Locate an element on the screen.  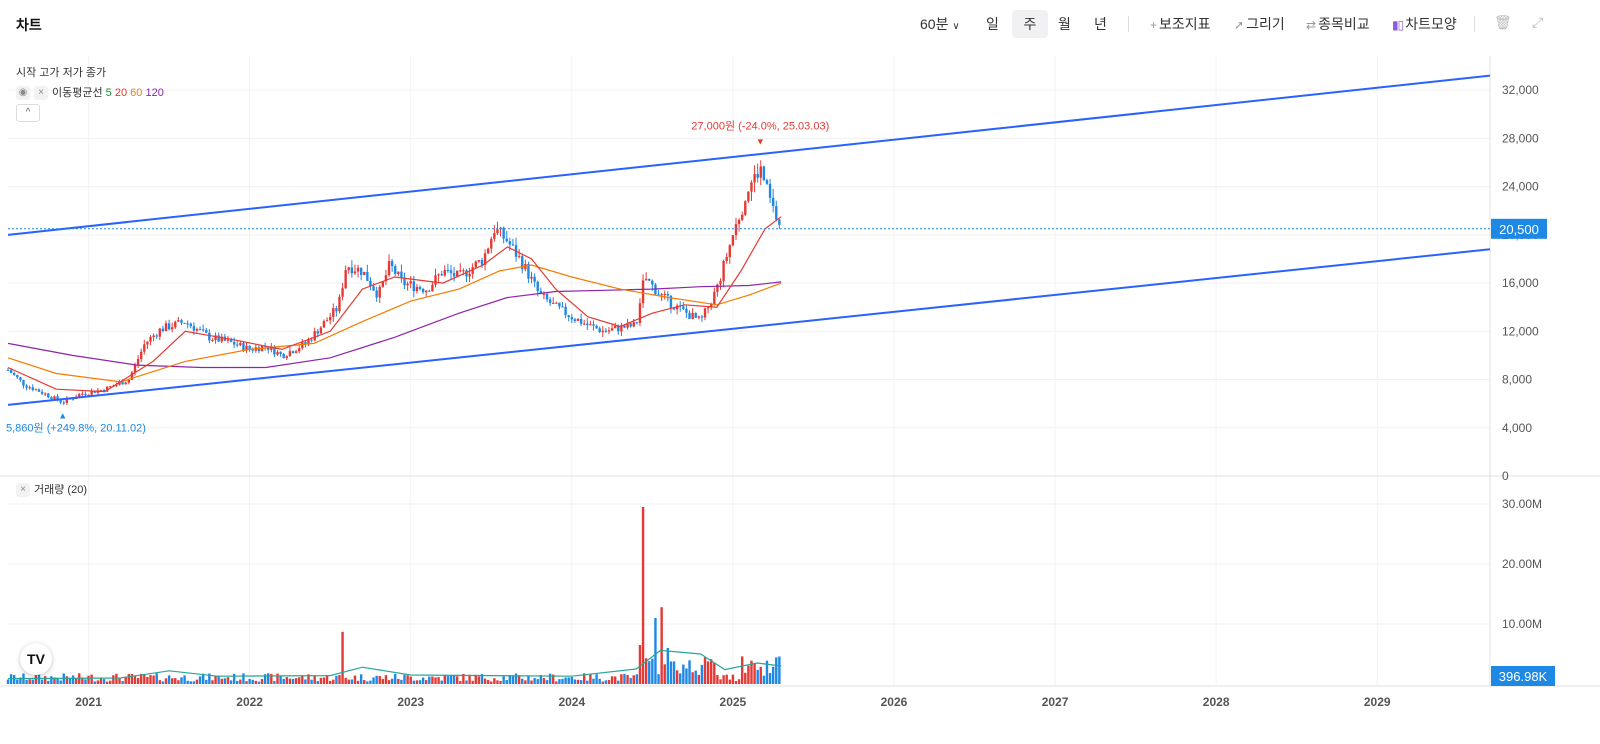
draw-label: 그리기 is located at coordinates (1265, 24).